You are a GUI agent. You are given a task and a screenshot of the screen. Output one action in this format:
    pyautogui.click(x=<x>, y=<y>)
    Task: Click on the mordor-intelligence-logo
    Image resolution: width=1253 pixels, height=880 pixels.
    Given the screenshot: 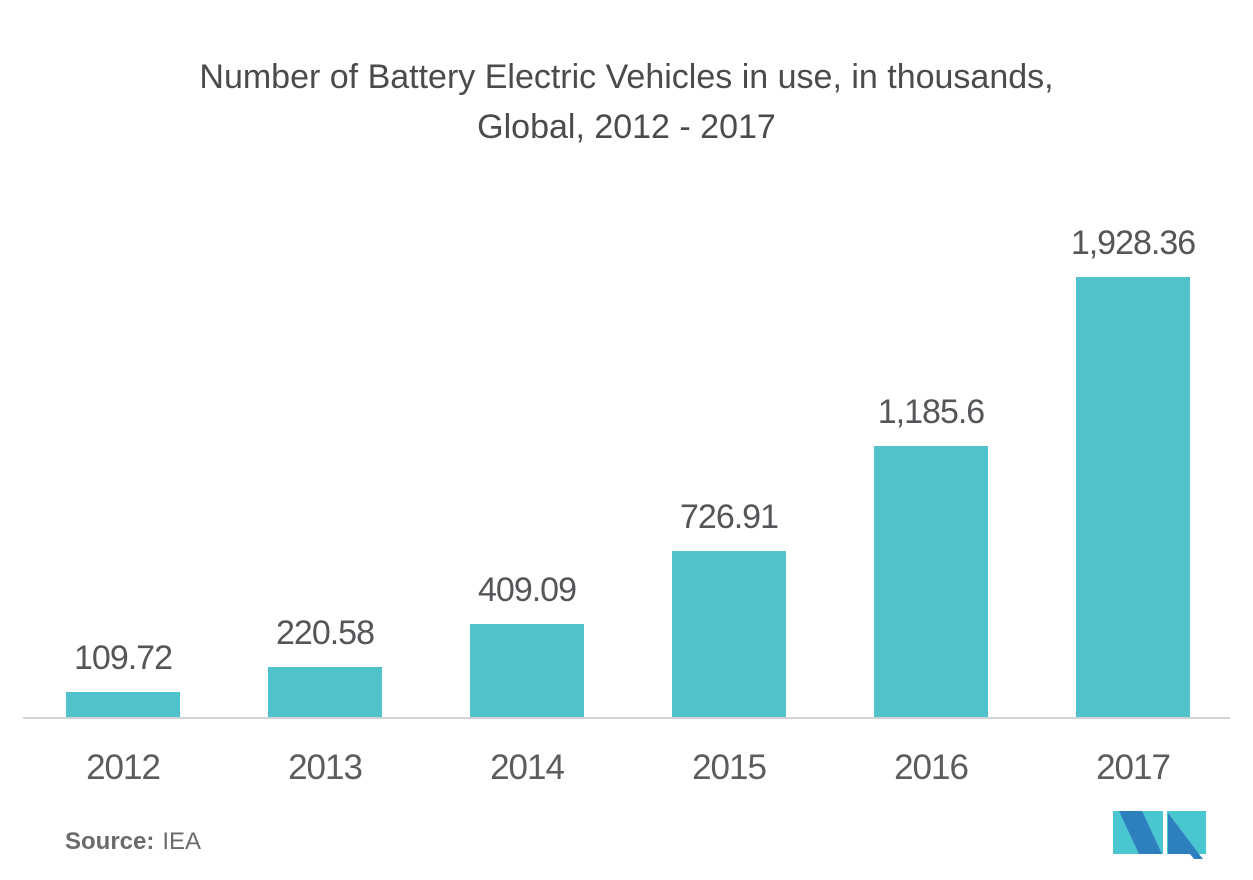 What is the action you would take?
    pyautogui.click(x=1159, y=835)
    